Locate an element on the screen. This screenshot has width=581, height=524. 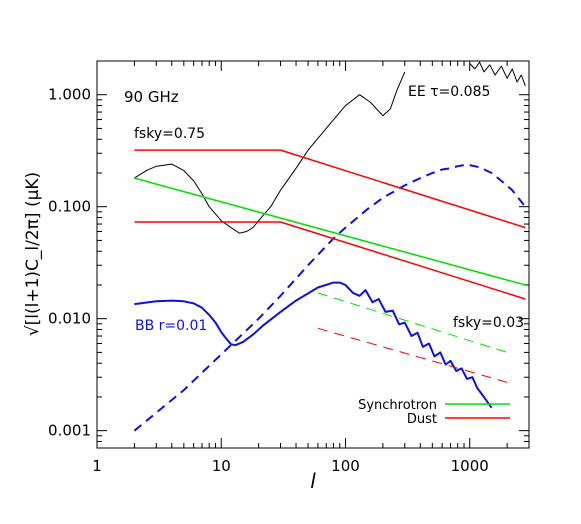
legend: Synchrotron Dust is located at coordinates (434, 412).